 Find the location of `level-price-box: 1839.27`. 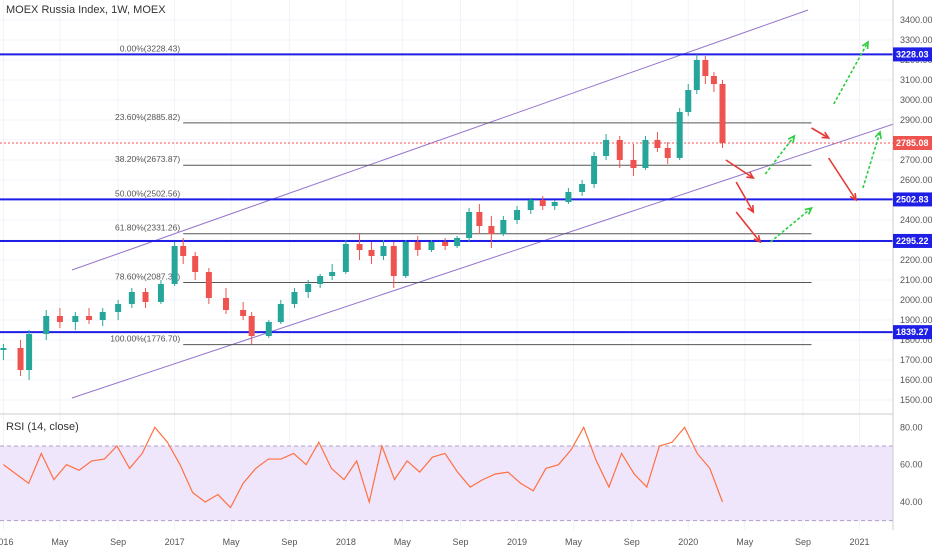

level-price-box: 1839.27 is located at coordinates (912, 332).